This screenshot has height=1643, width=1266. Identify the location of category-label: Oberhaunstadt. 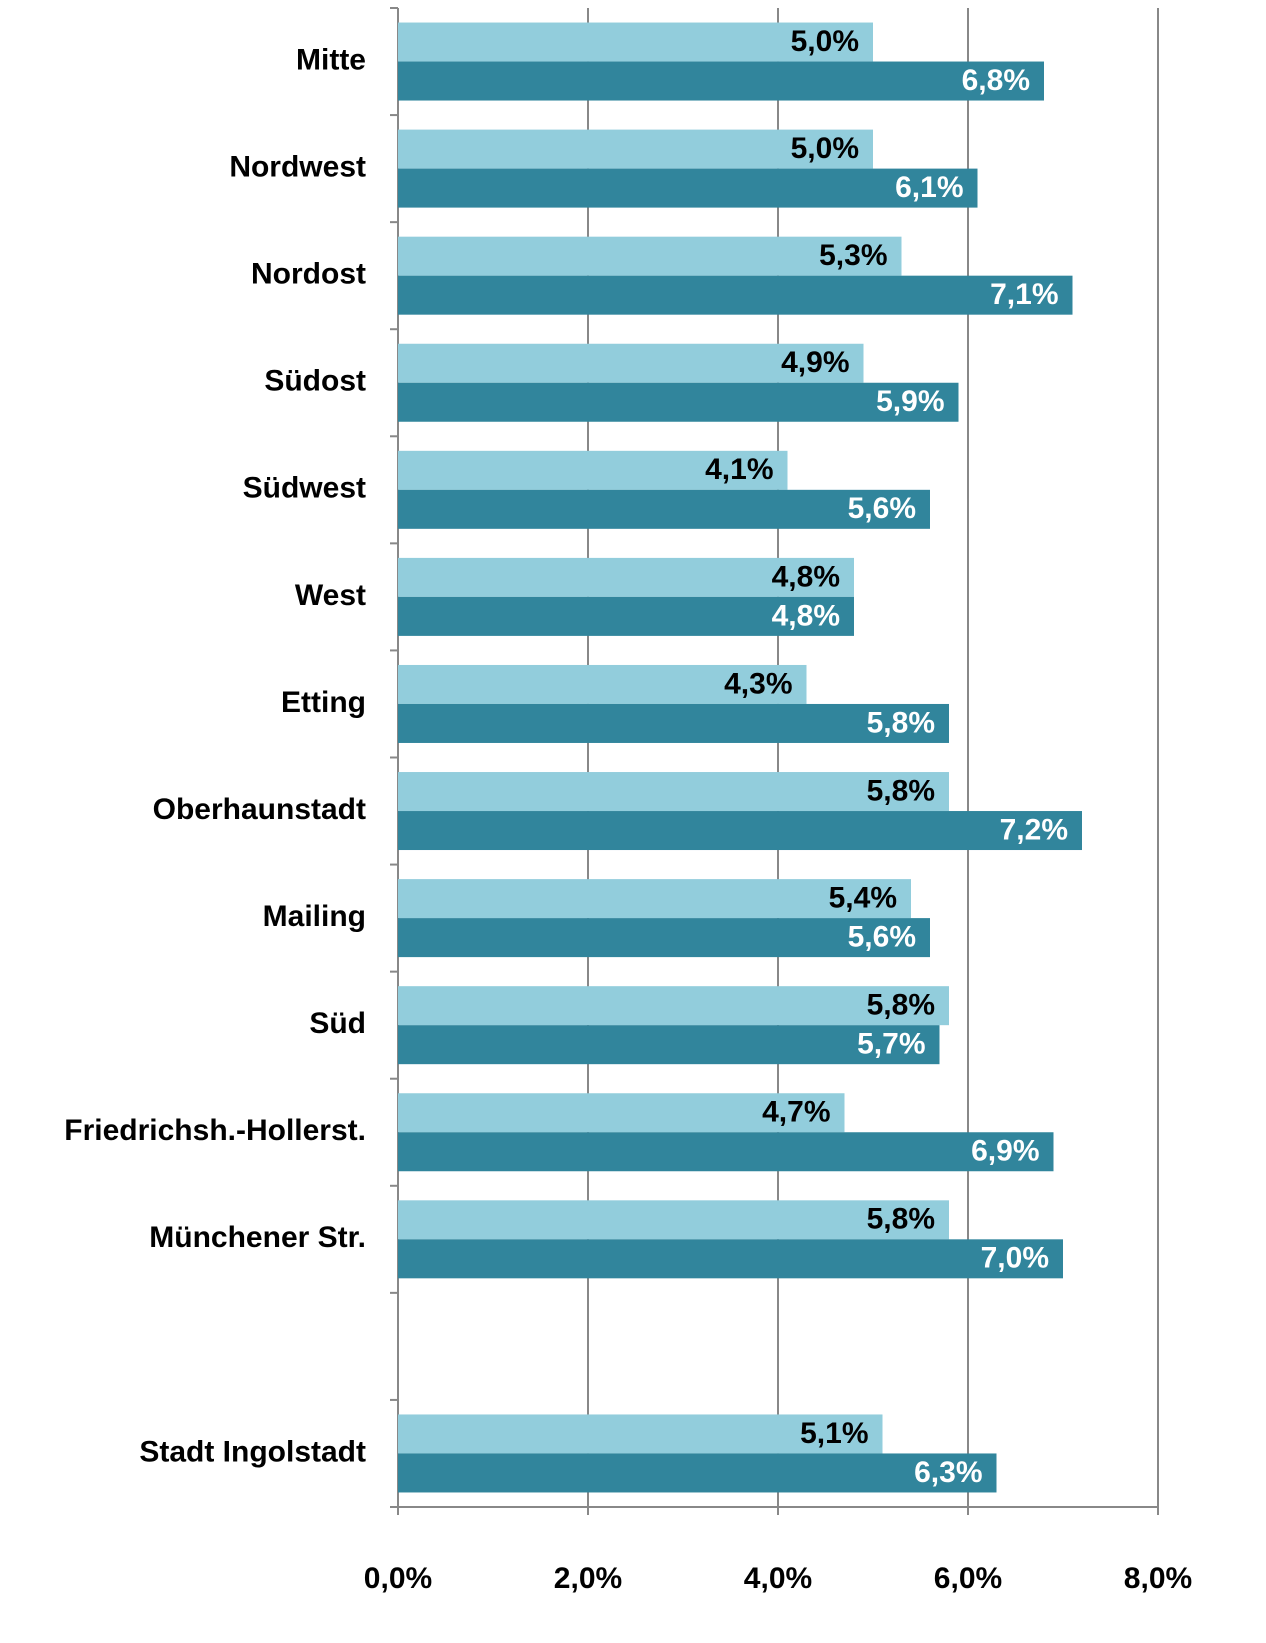
(259, 809).